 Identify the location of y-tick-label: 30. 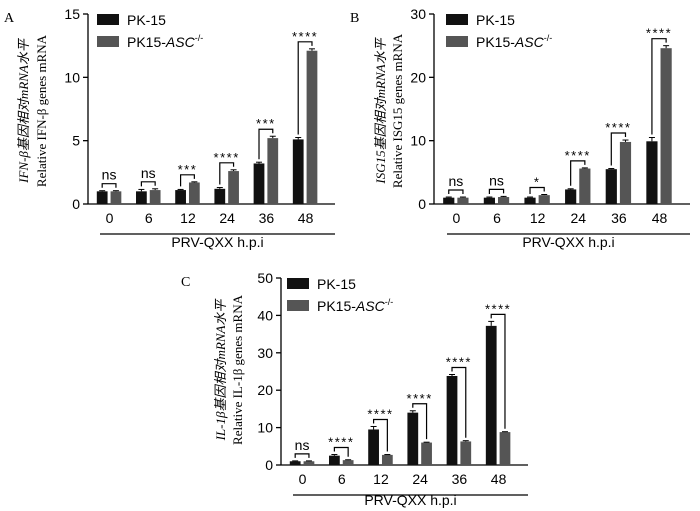
(418, 14).